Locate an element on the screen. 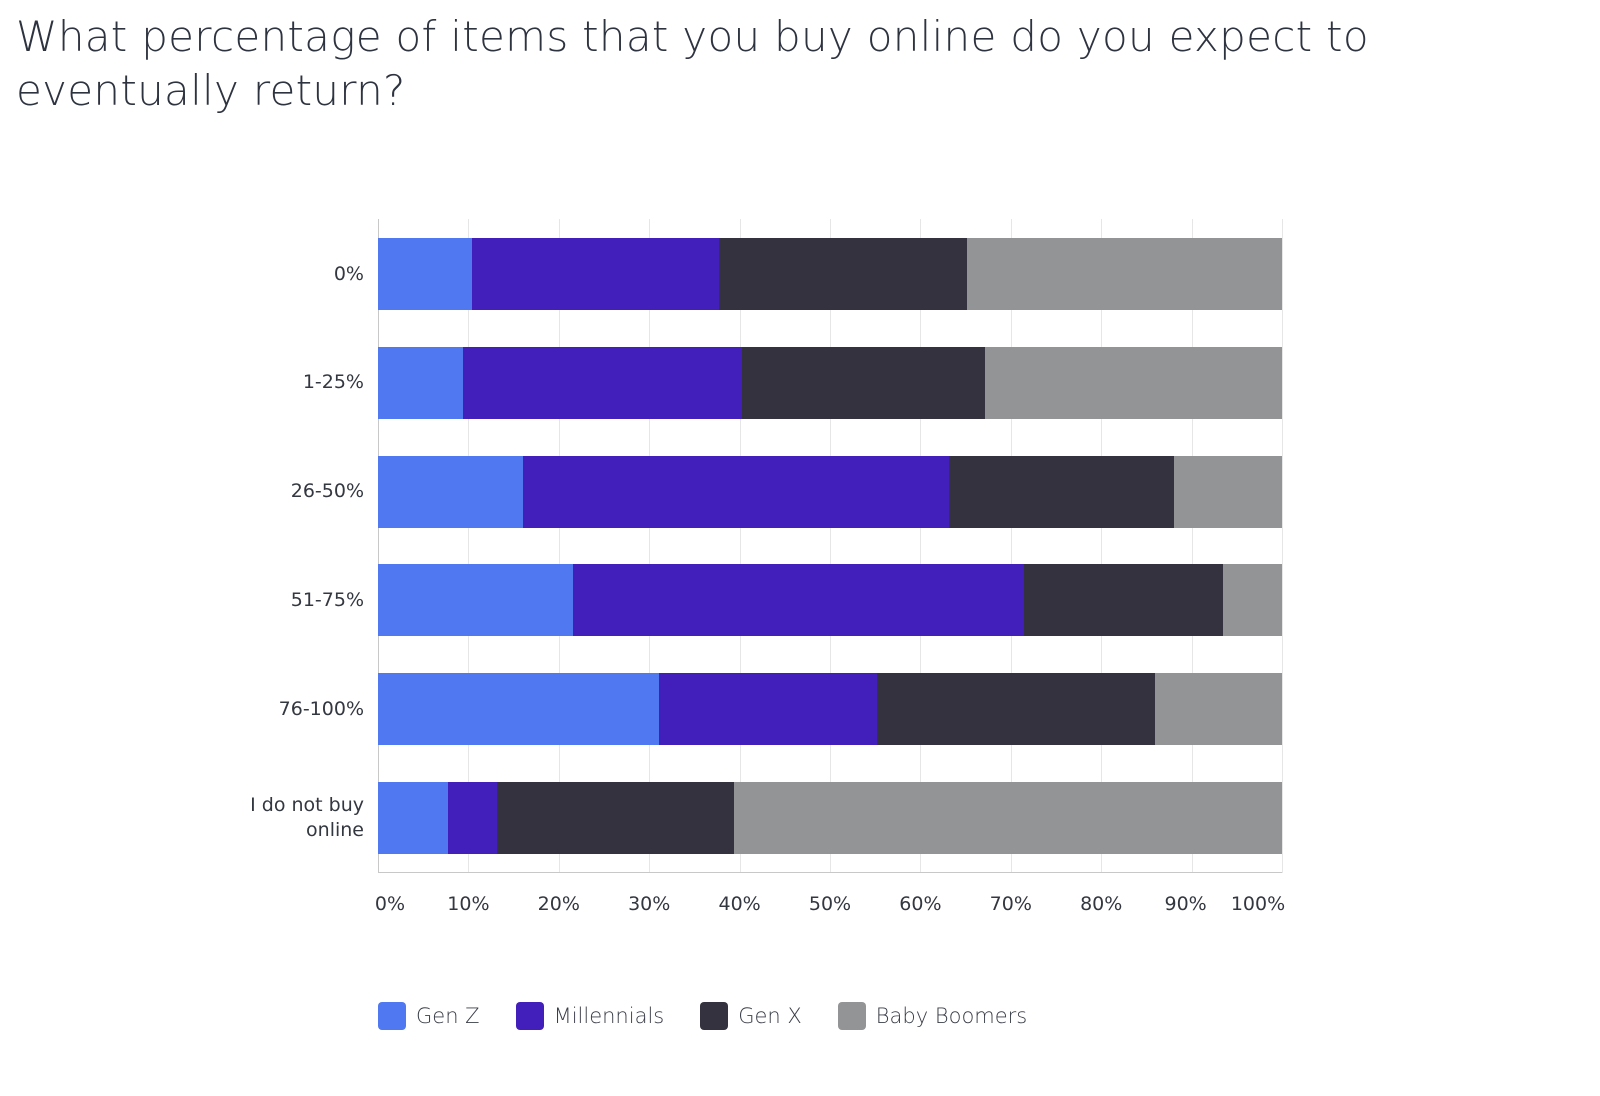 This screenshot has width=1600, height=1096. legend-item: Gen X is located at coordinates (751, 1016).